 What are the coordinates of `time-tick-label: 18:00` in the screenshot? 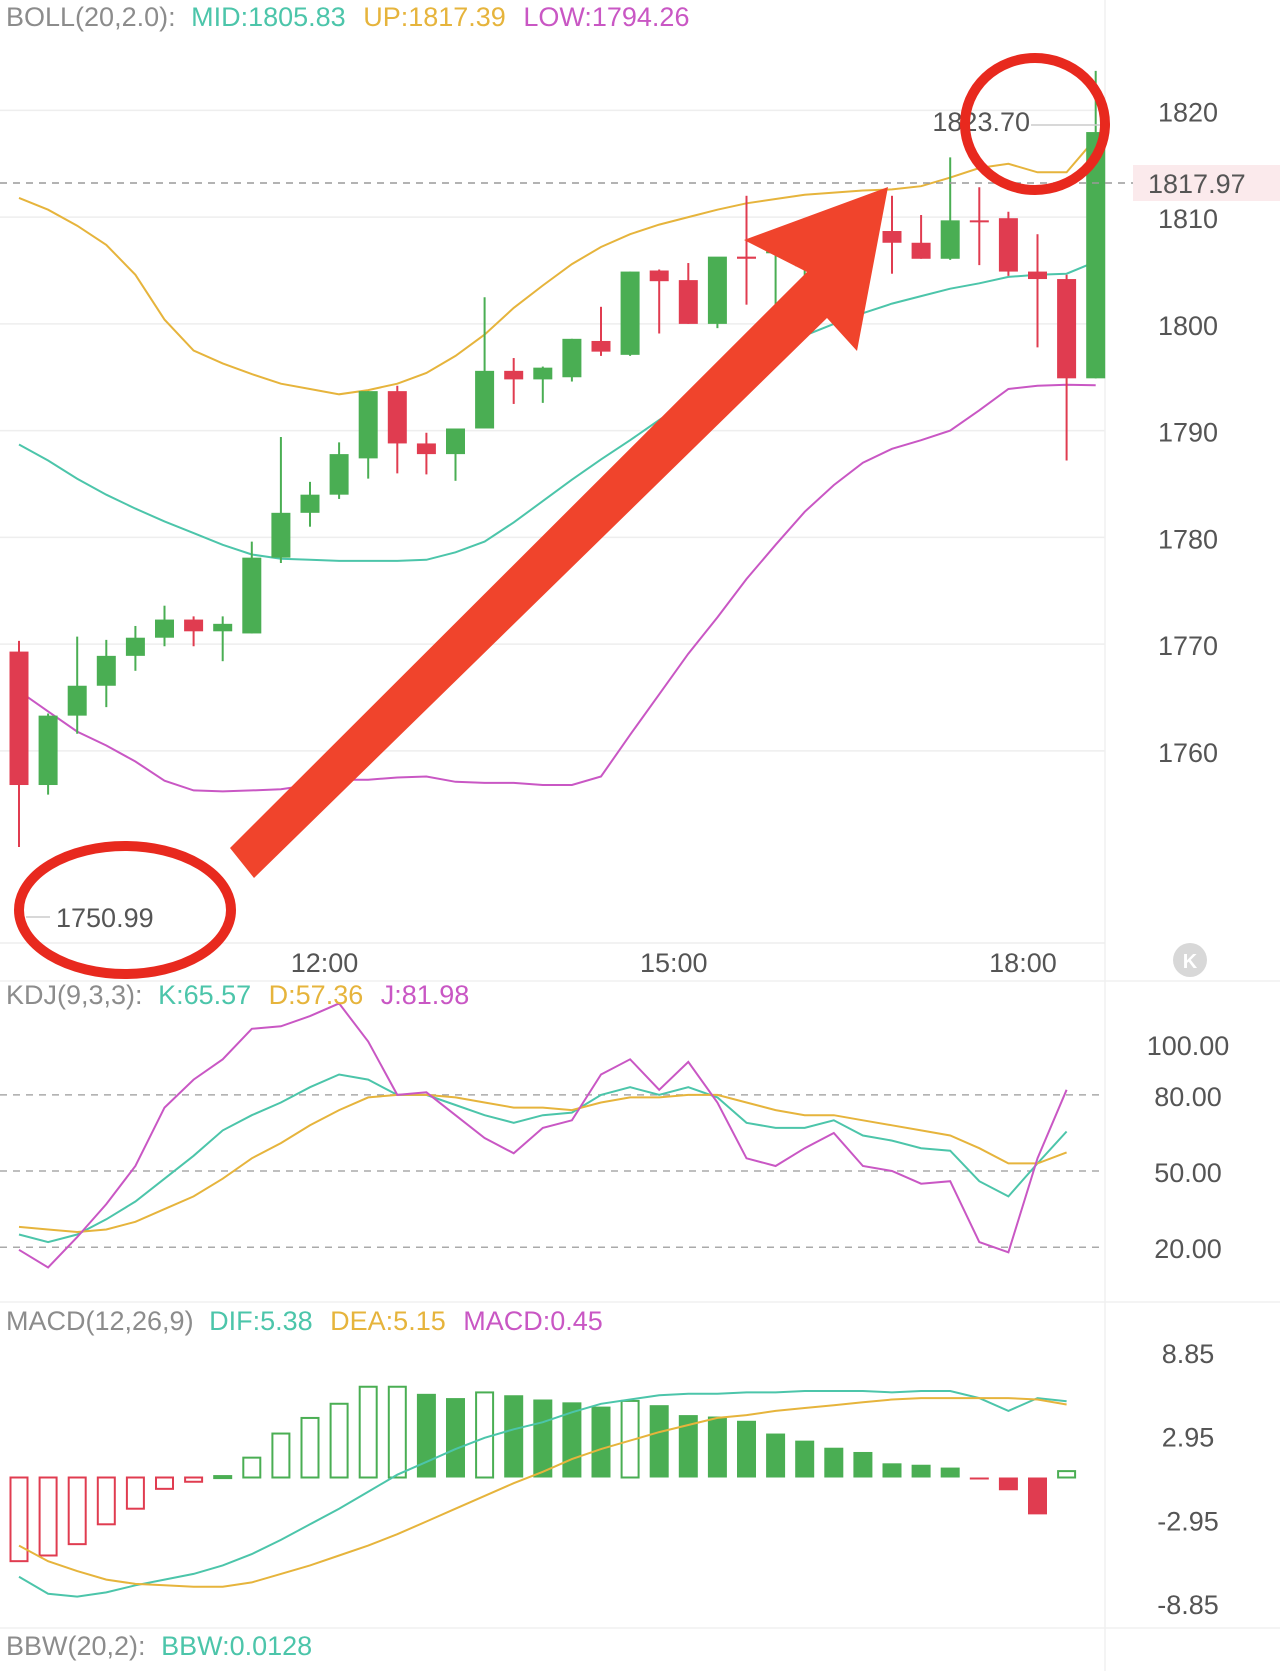 It's located at (1023, 963).